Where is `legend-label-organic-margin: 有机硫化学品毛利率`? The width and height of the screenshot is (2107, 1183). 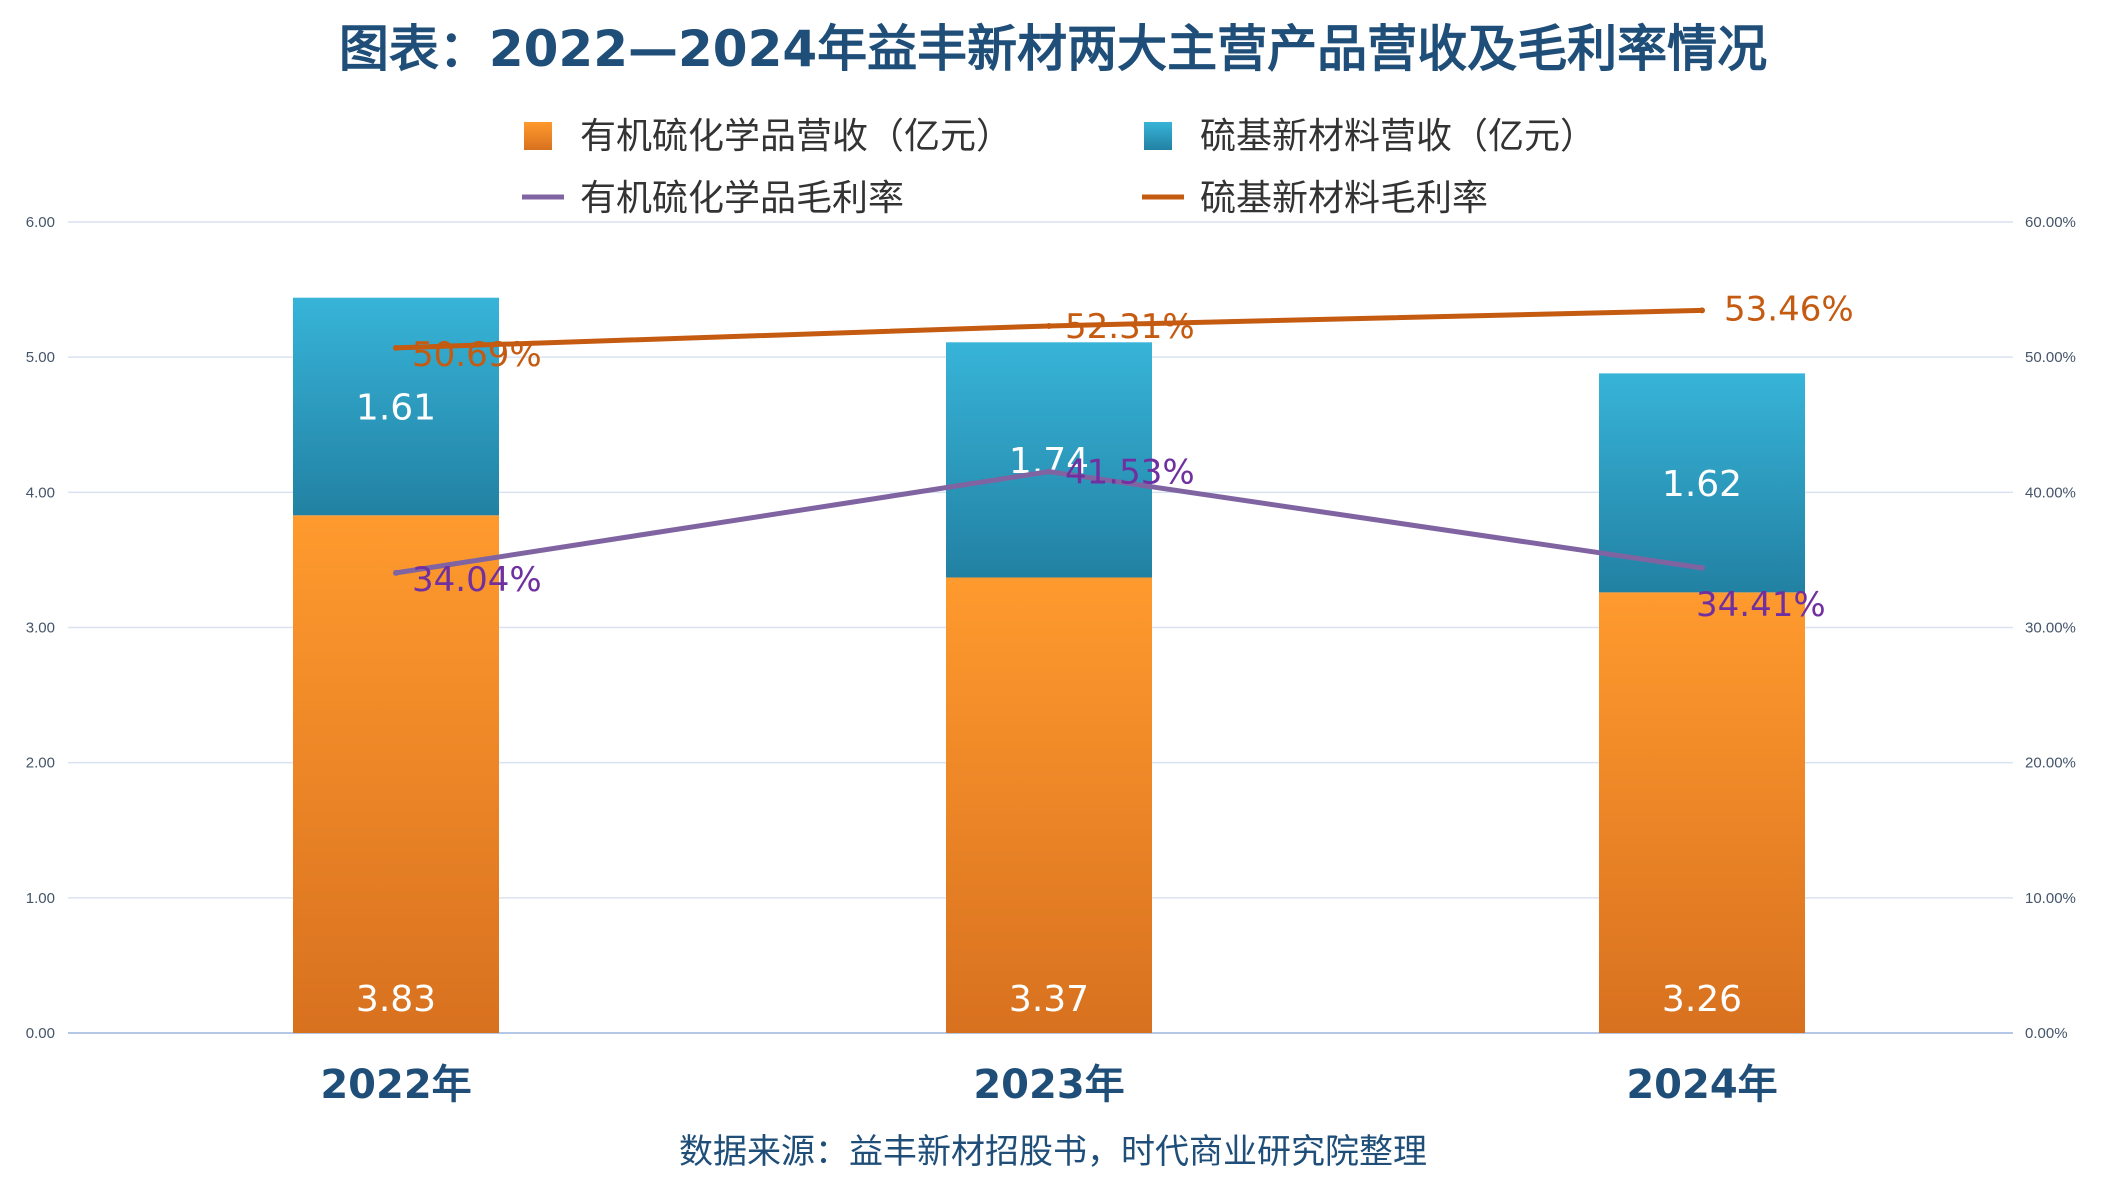
legend-label-organic-margin: 有机硫化学品毛利率 is located at coordinates (742, 198).